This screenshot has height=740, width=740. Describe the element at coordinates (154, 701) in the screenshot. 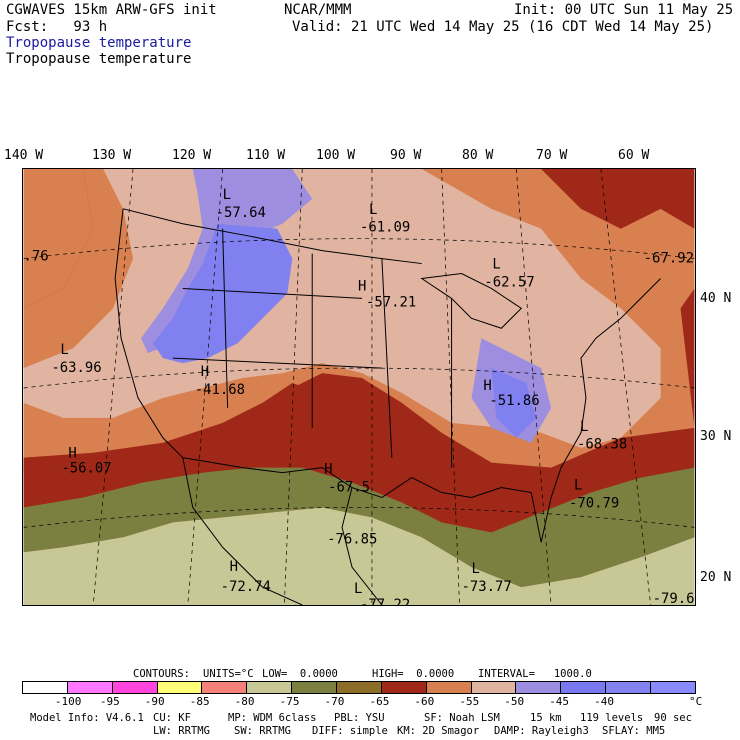

I see `color-legend-tick-label: -90` at that location.